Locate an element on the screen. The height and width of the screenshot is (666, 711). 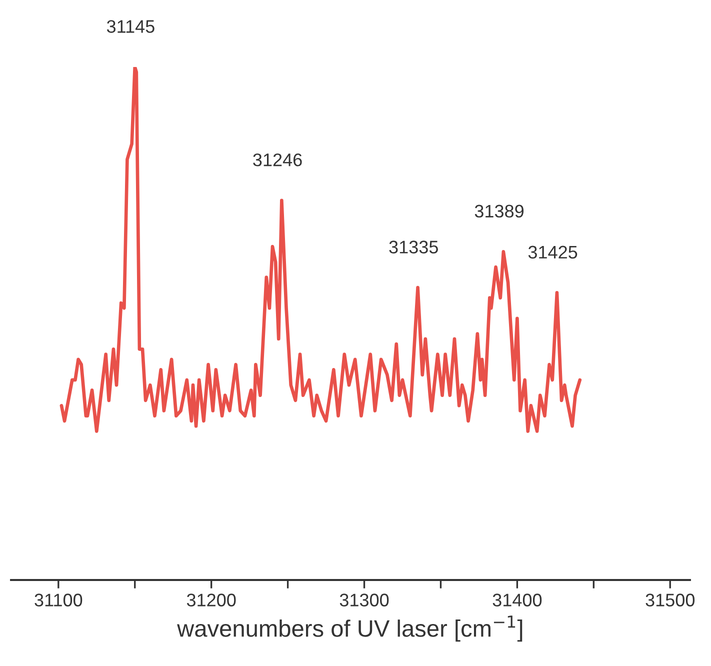
annotation: 31389 is located at coordinates (499, 211).